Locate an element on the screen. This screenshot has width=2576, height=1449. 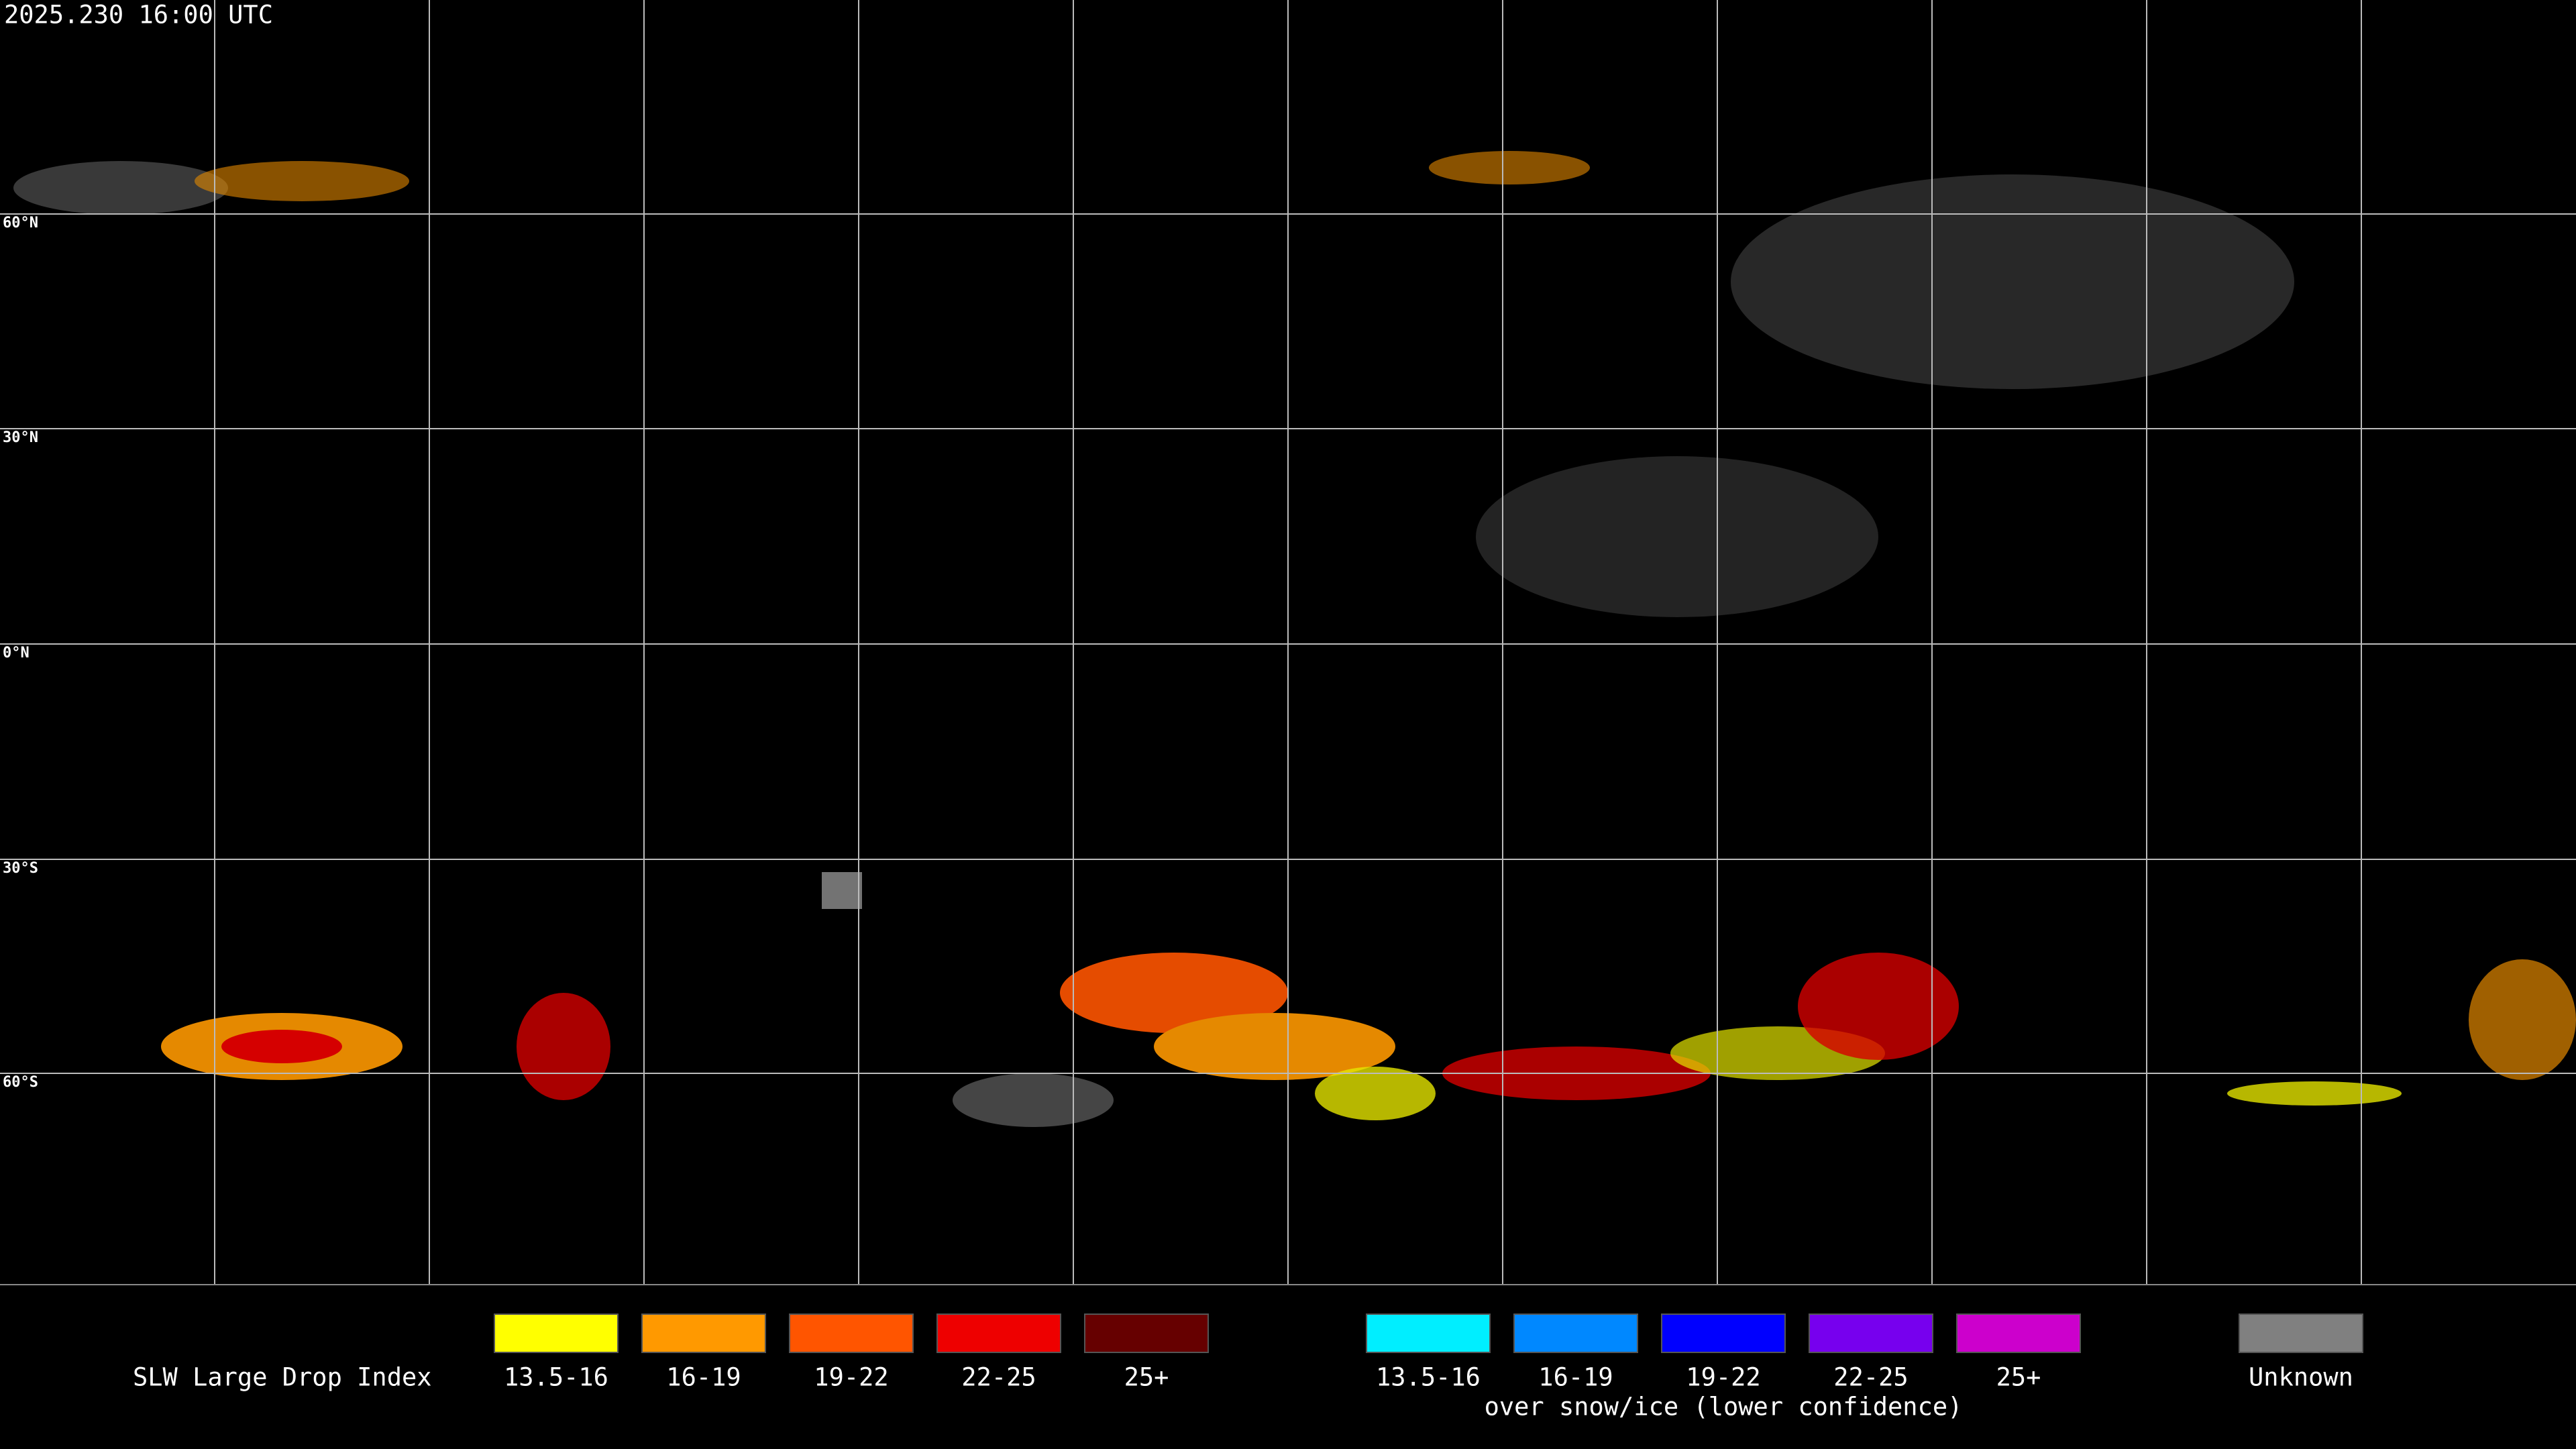
legend-caption: over snow/ice (lower confidence) is located at coordinates (1724, 1407).